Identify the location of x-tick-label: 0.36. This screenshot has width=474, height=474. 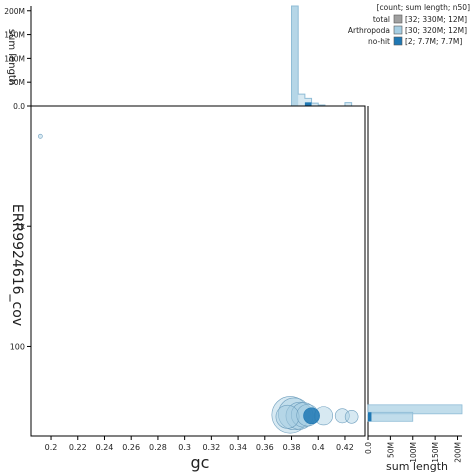
(265, 447).